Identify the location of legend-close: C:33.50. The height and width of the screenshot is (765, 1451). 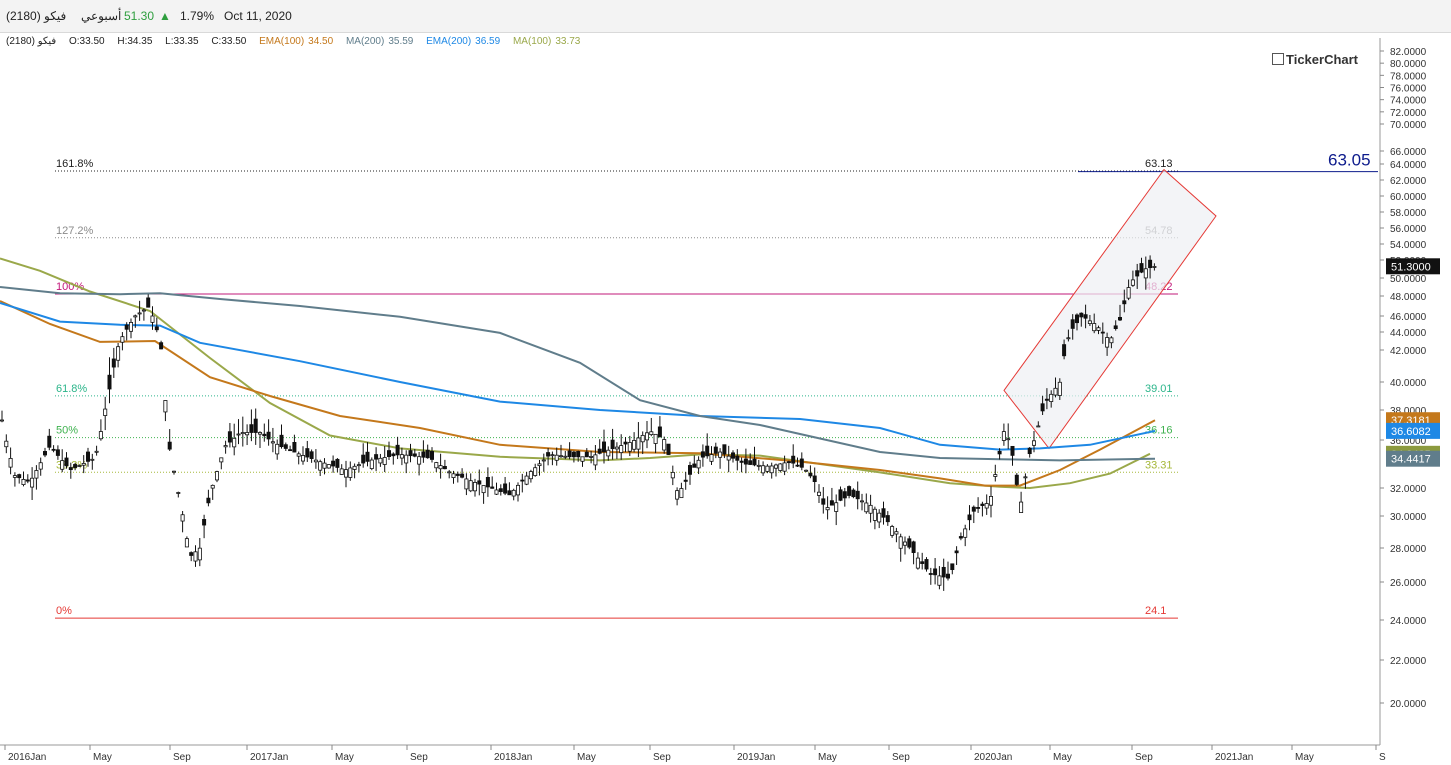
(229, 41).